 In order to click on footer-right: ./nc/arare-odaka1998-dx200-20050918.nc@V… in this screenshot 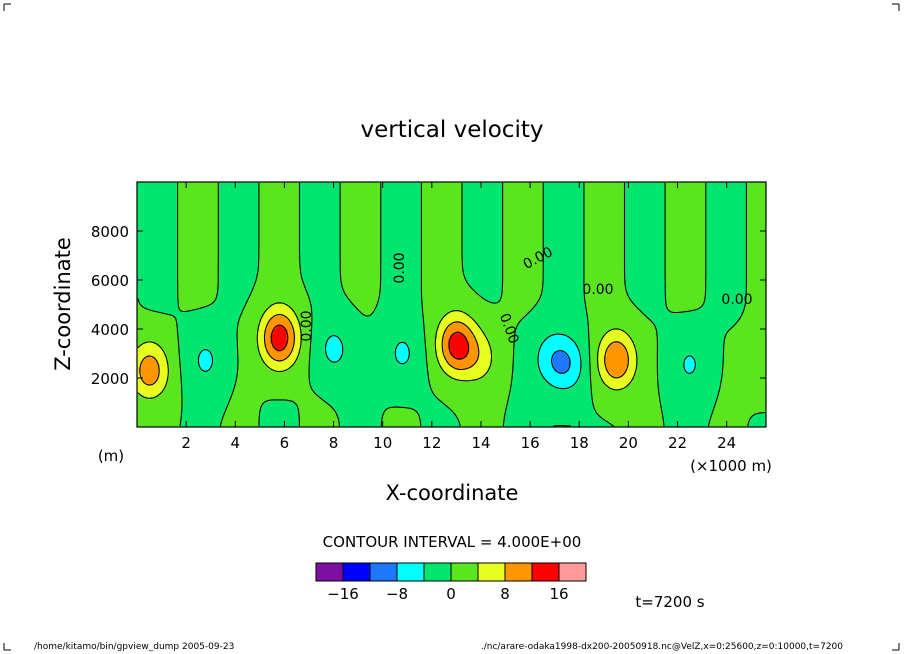, I will do `click(662, 647)`.